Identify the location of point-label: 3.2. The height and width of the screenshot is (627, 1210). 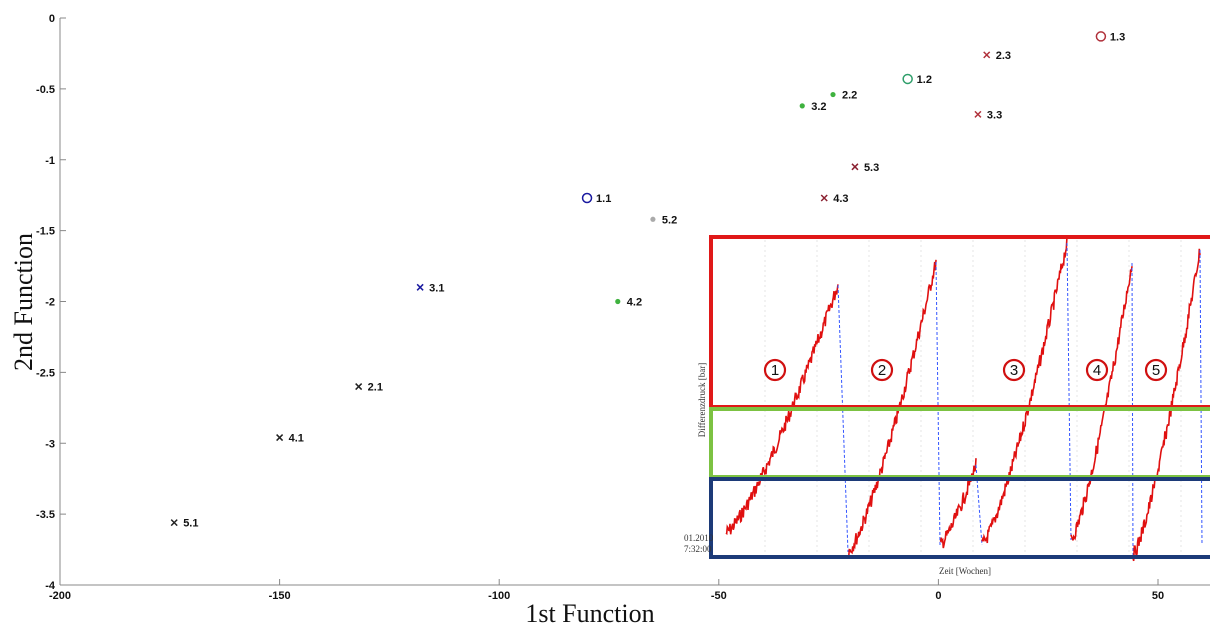
(818, 107).